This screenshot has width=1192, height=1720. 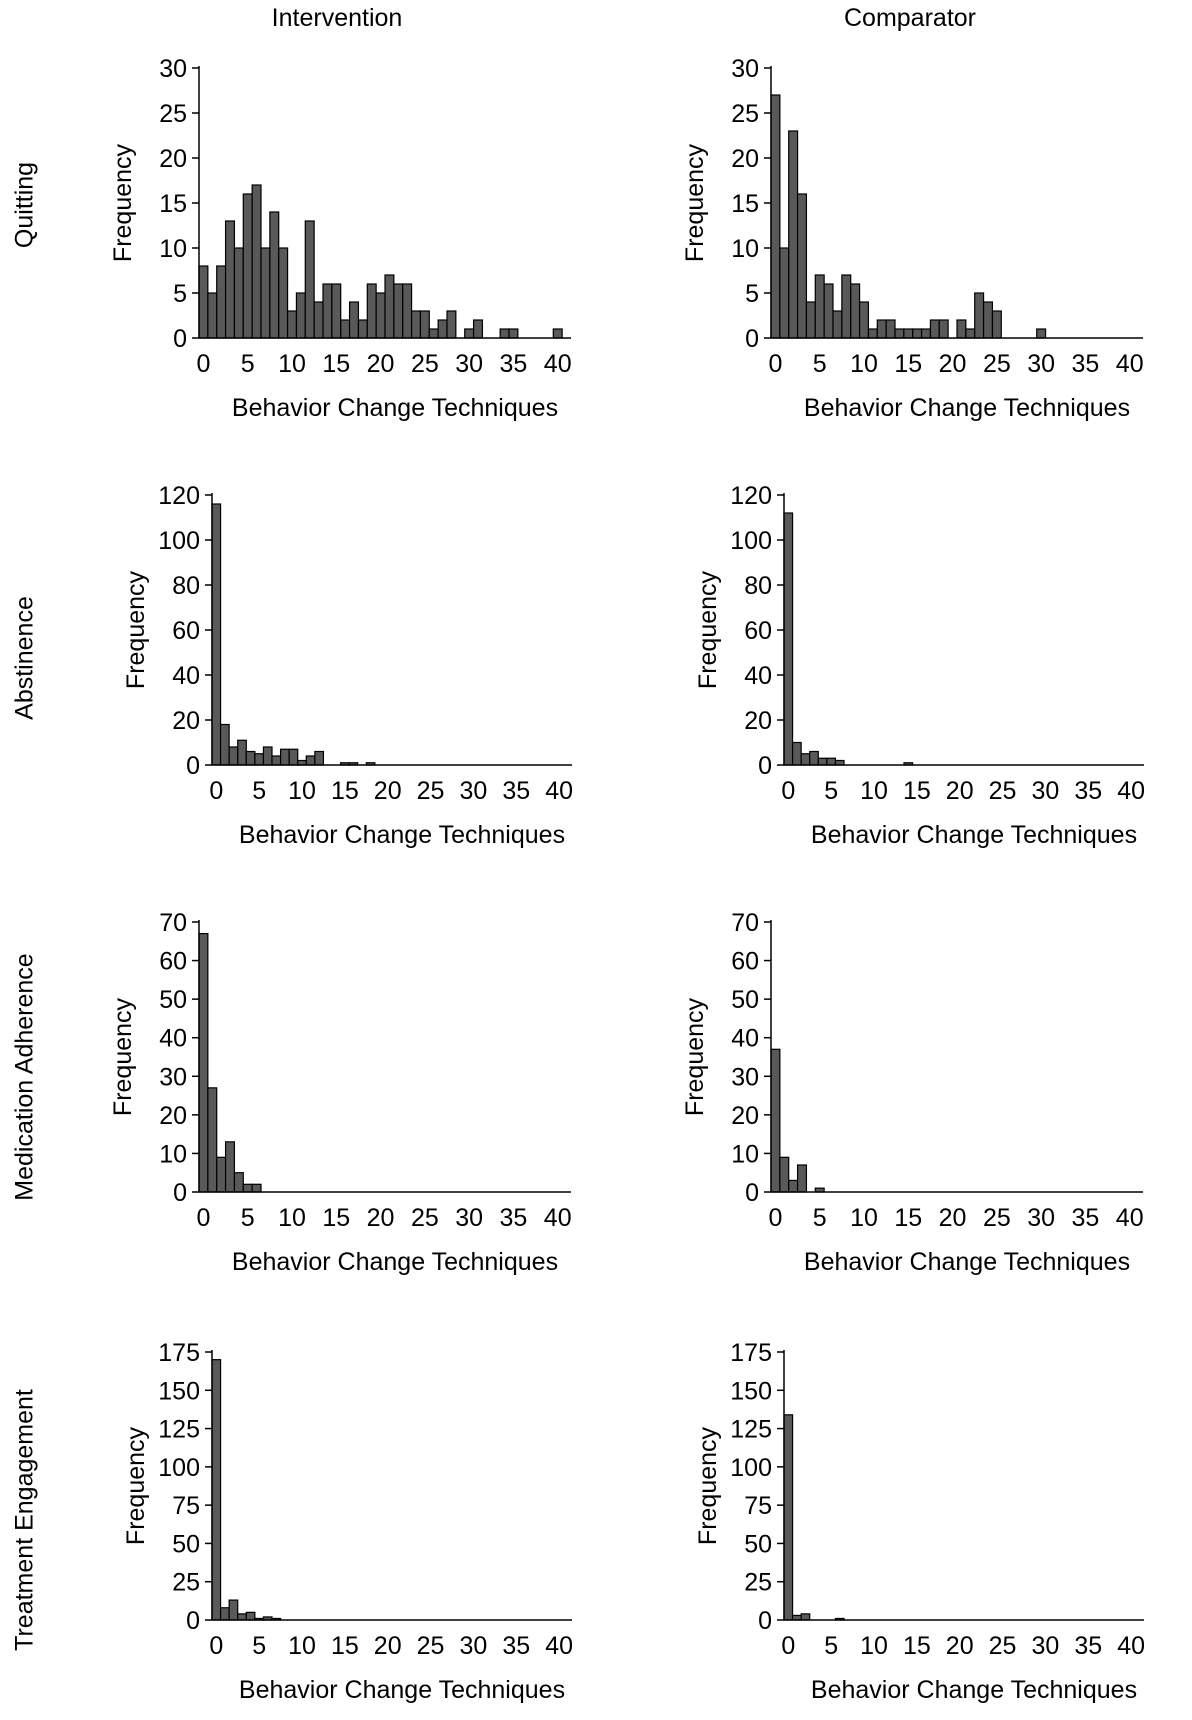 What do you see at coordinates (745, 1077) in the screenshot?
I see `y-tick-label: 30` at bounding box center [745, 1077].